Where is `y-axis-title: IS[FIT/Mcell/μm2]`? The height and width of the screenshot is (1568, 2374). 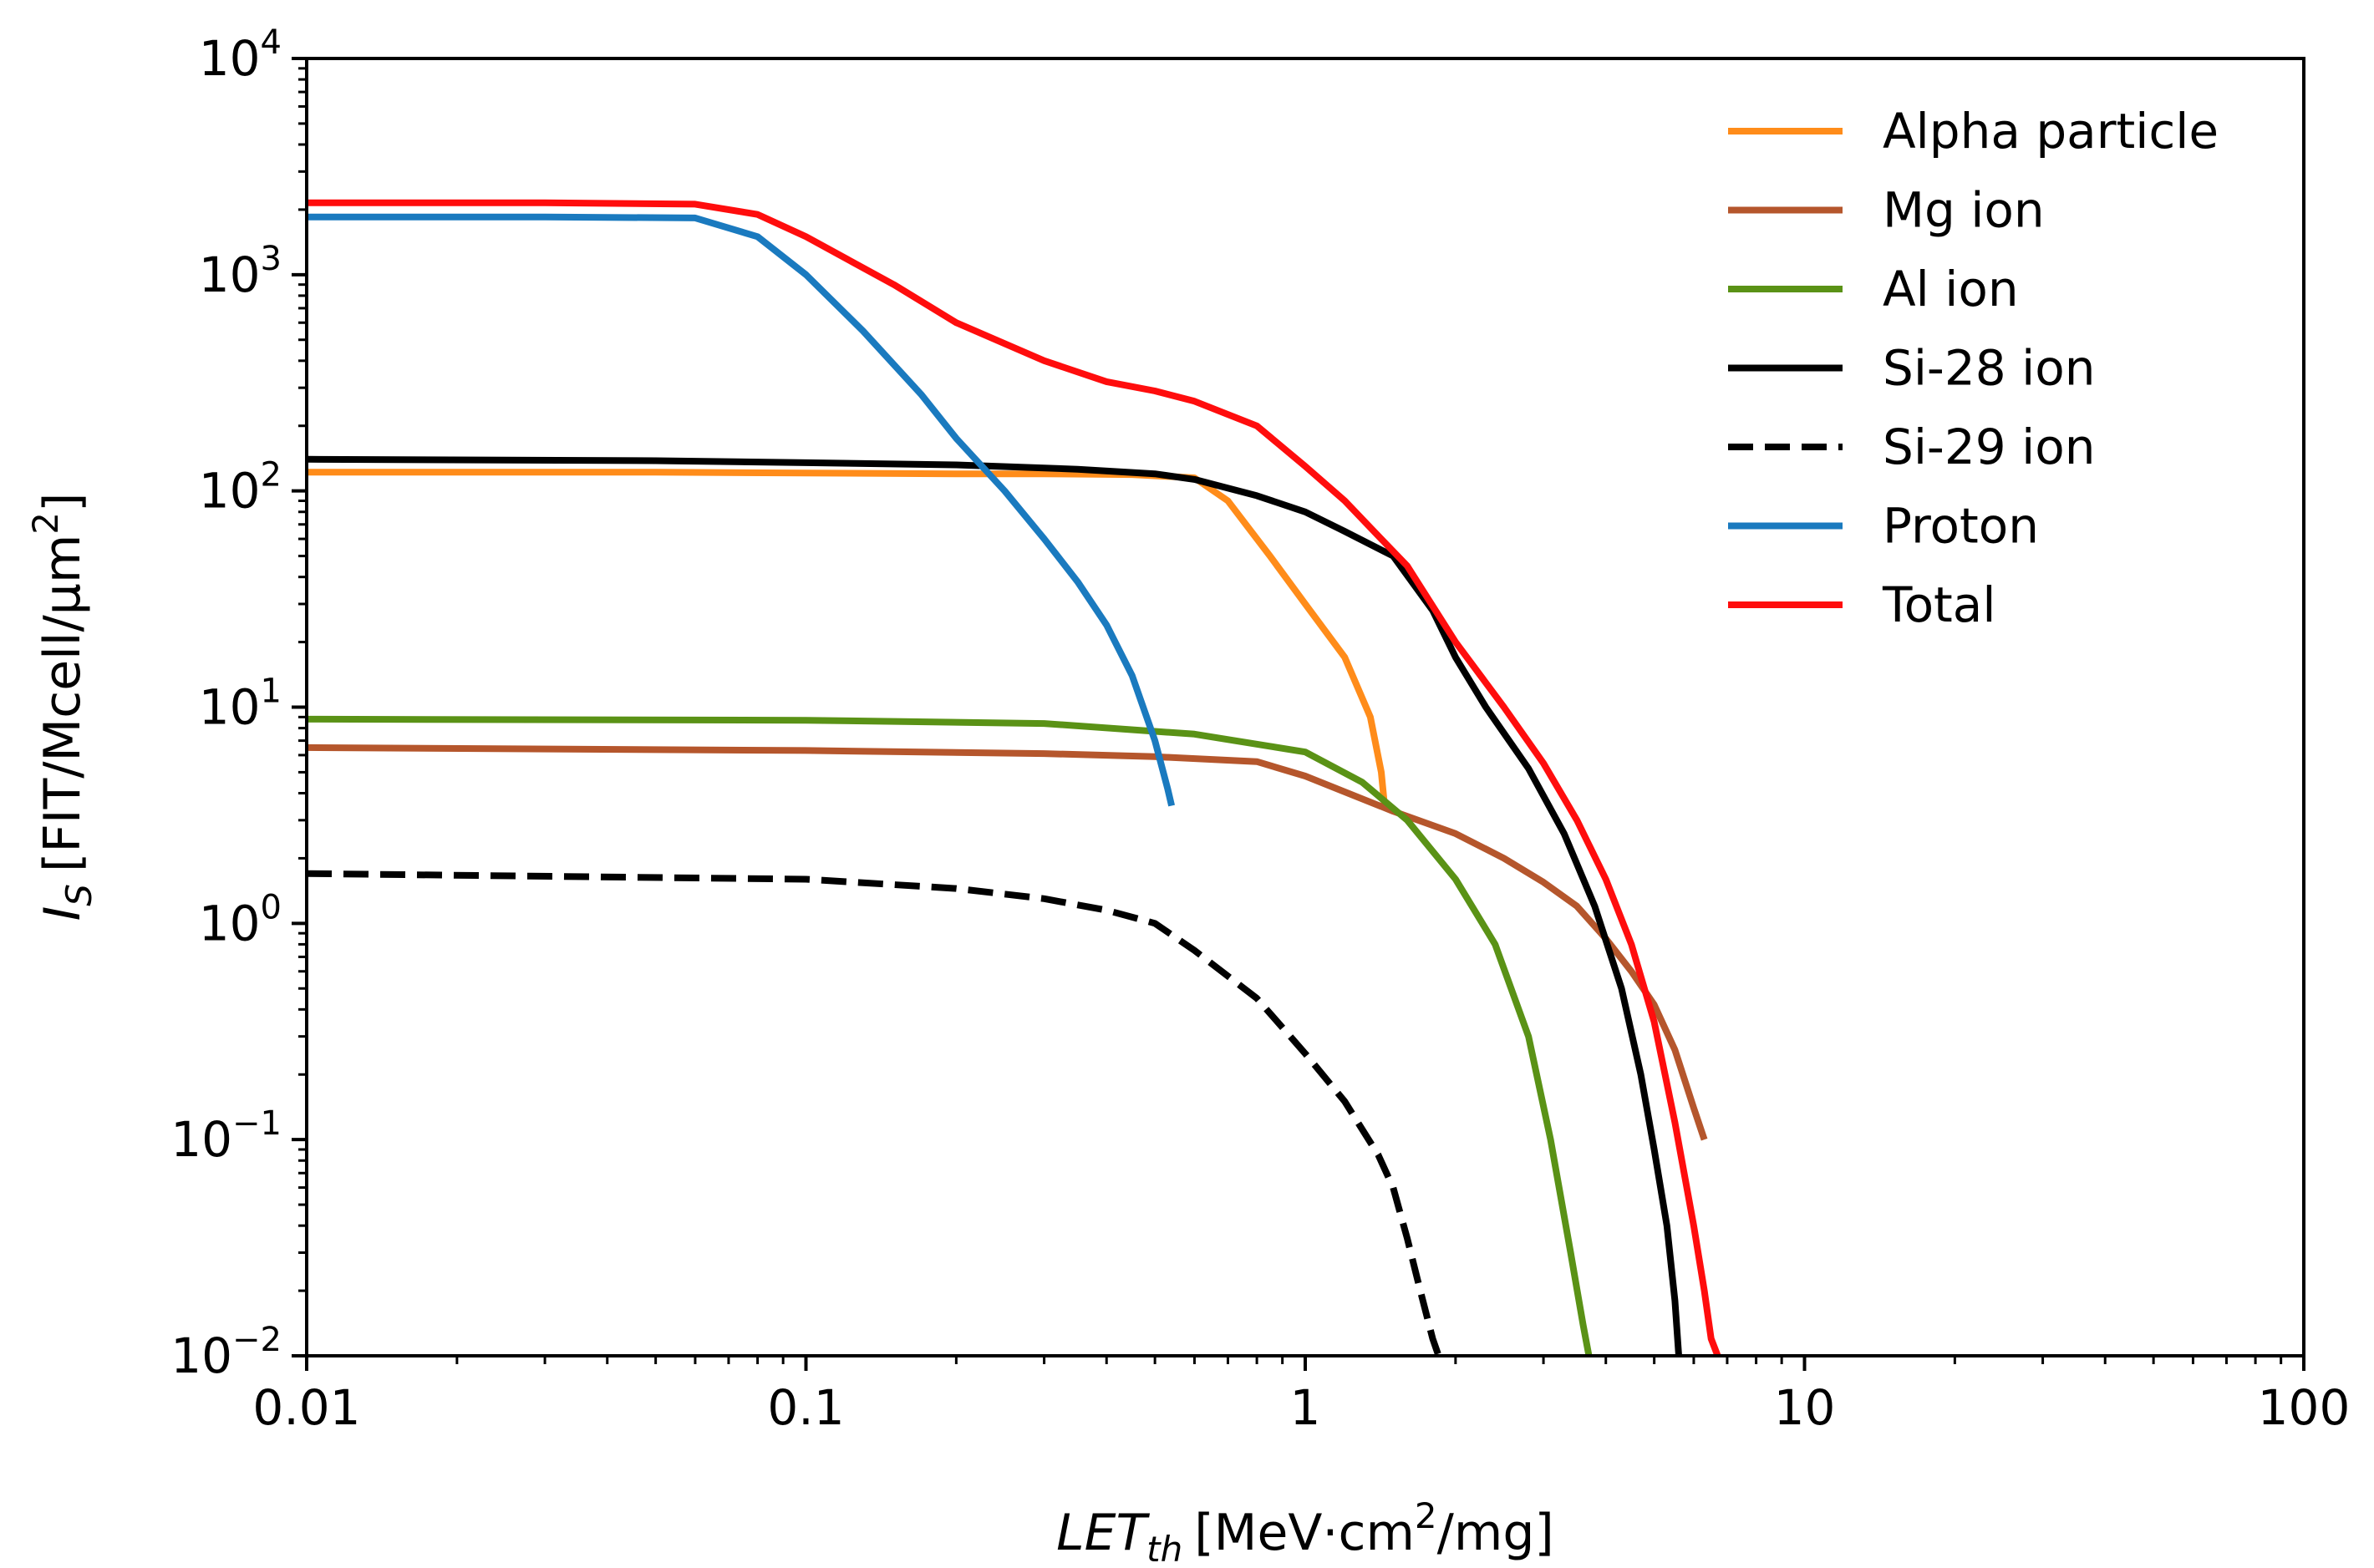
y-axis-title: IS[FIT/Mcell/μm2] is located at coordinates (62, 707).